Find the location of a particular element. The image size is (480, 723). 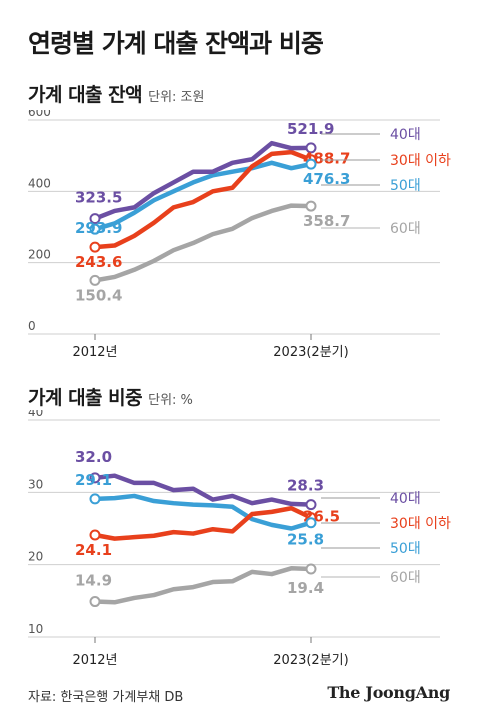

data-label-start-60s: 150.4 is located at coordinates (98, 295).